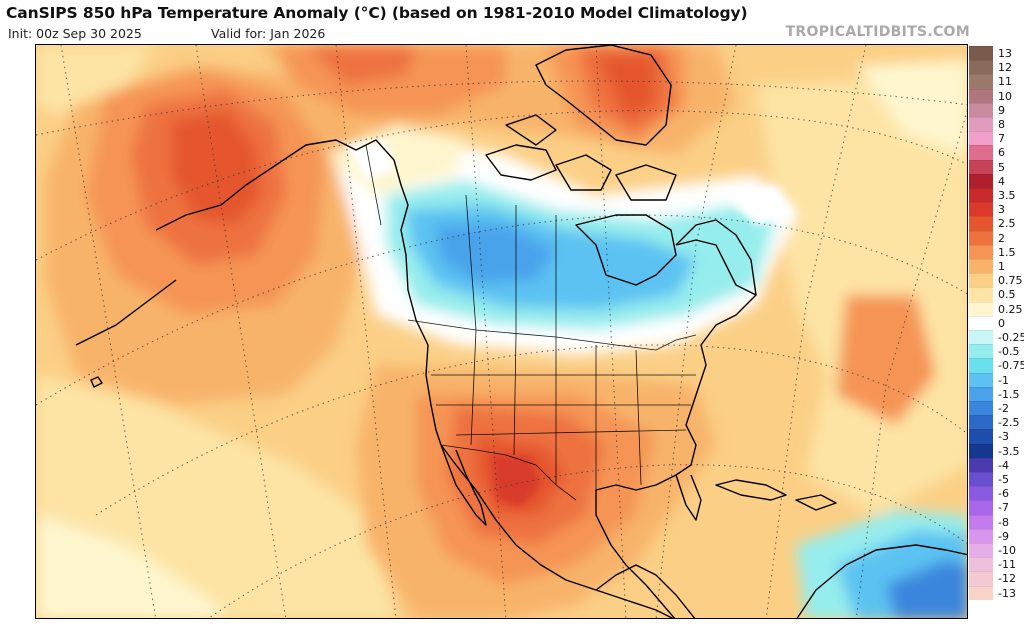  Describe the element at coordinates (130, 566) in the screenshot. I see `white-zone-sw` at that location.